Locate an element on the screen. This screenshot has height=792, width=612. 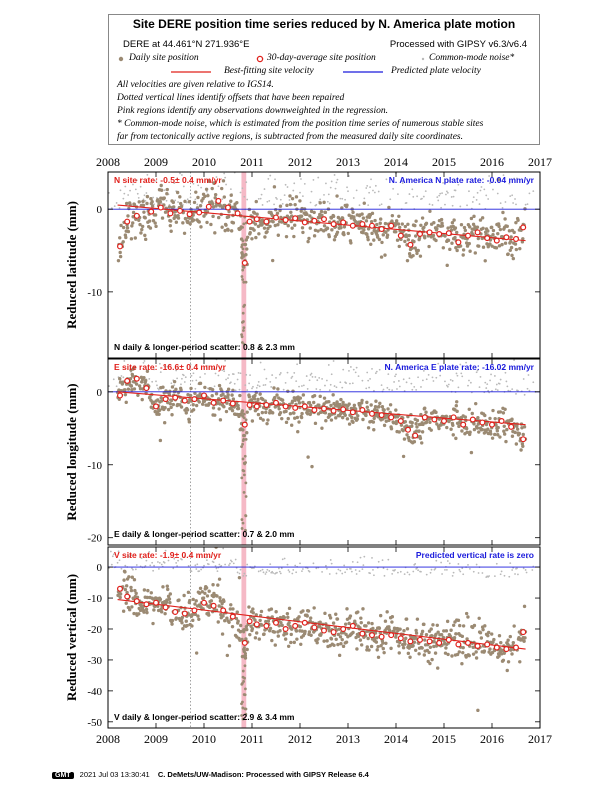
x-tick-label-top: 2010 is located at coordinates (204, 162).